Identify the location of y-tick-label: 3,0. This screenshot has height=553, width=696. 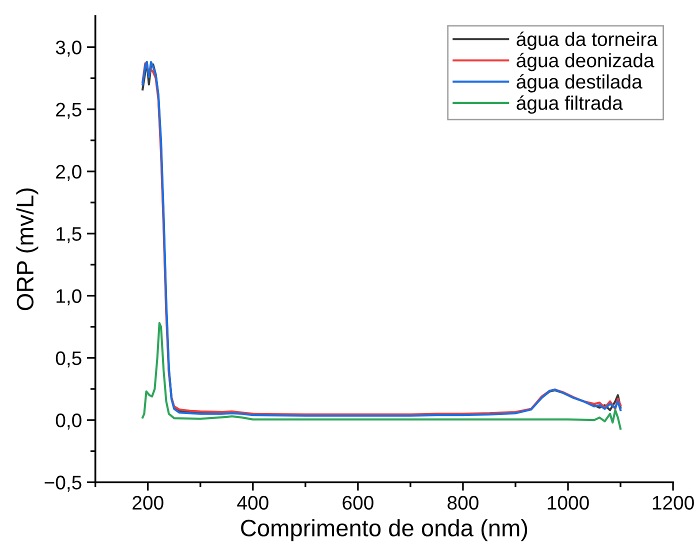
(69, 48).